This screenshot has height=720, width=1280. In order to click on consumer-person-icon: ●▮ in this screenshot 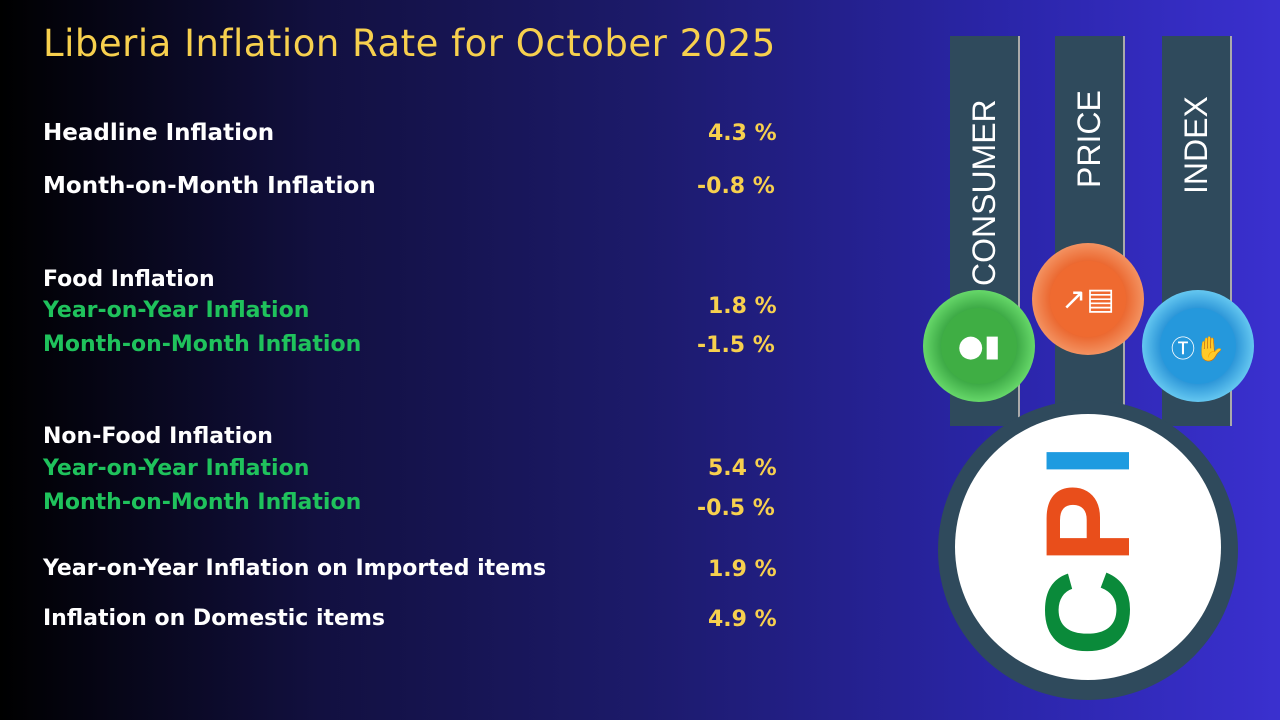, I will do `click(979, 346)`.